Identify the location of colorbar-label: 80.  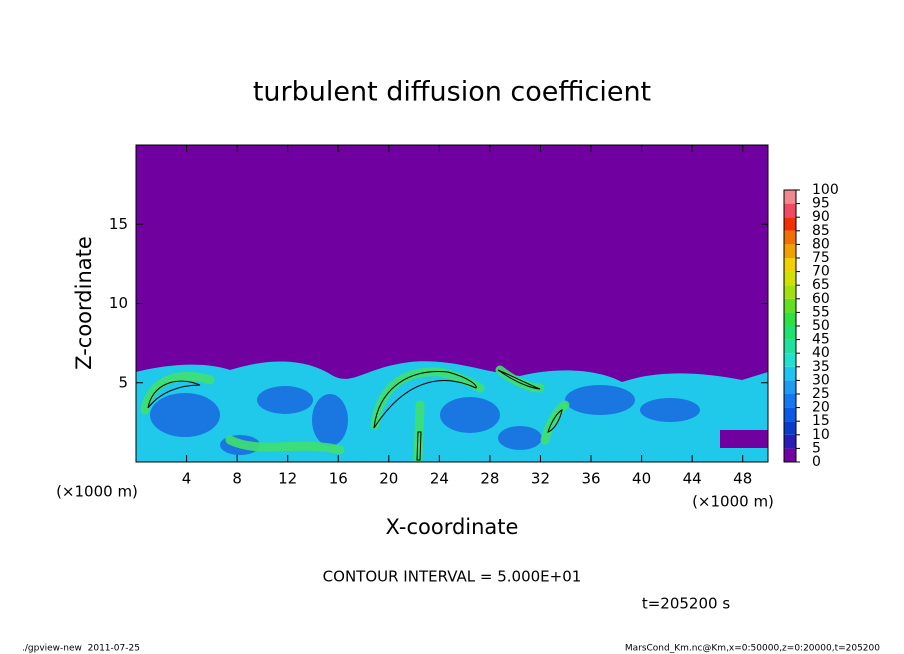
(821, 244).